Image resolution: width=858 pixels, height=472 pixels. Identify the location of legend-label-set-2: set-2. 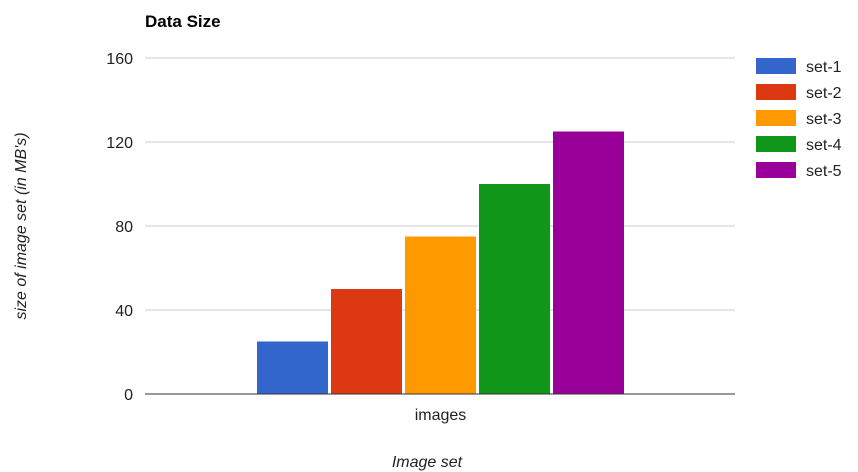
(824, 93).